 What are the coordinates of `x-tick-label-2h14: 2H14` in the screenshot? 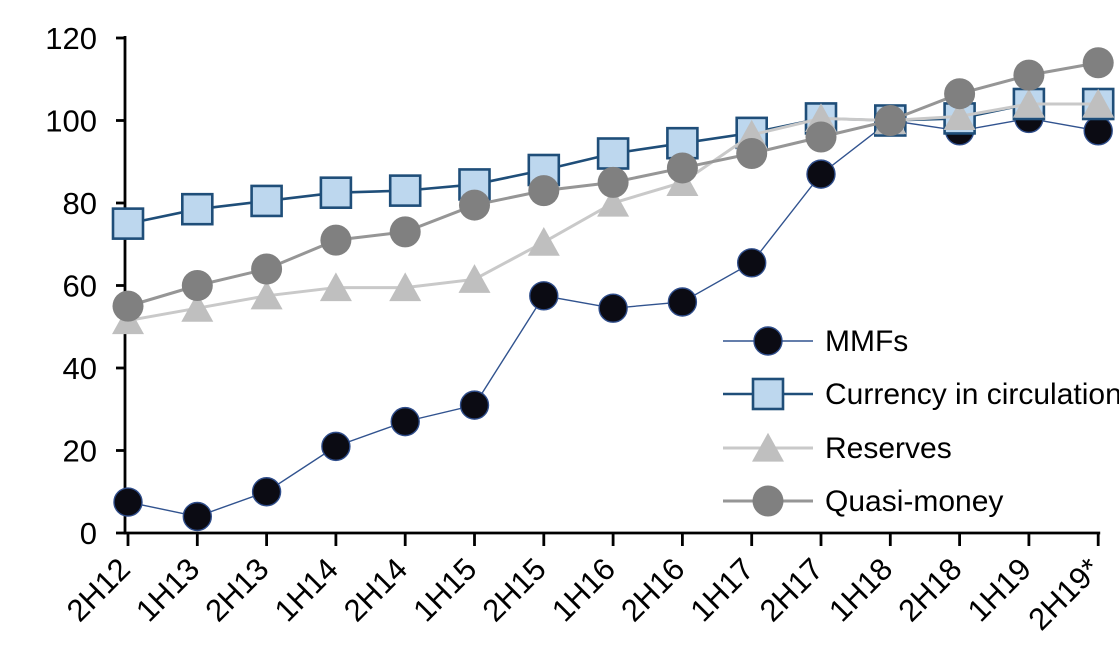 It's located at (375, 589).